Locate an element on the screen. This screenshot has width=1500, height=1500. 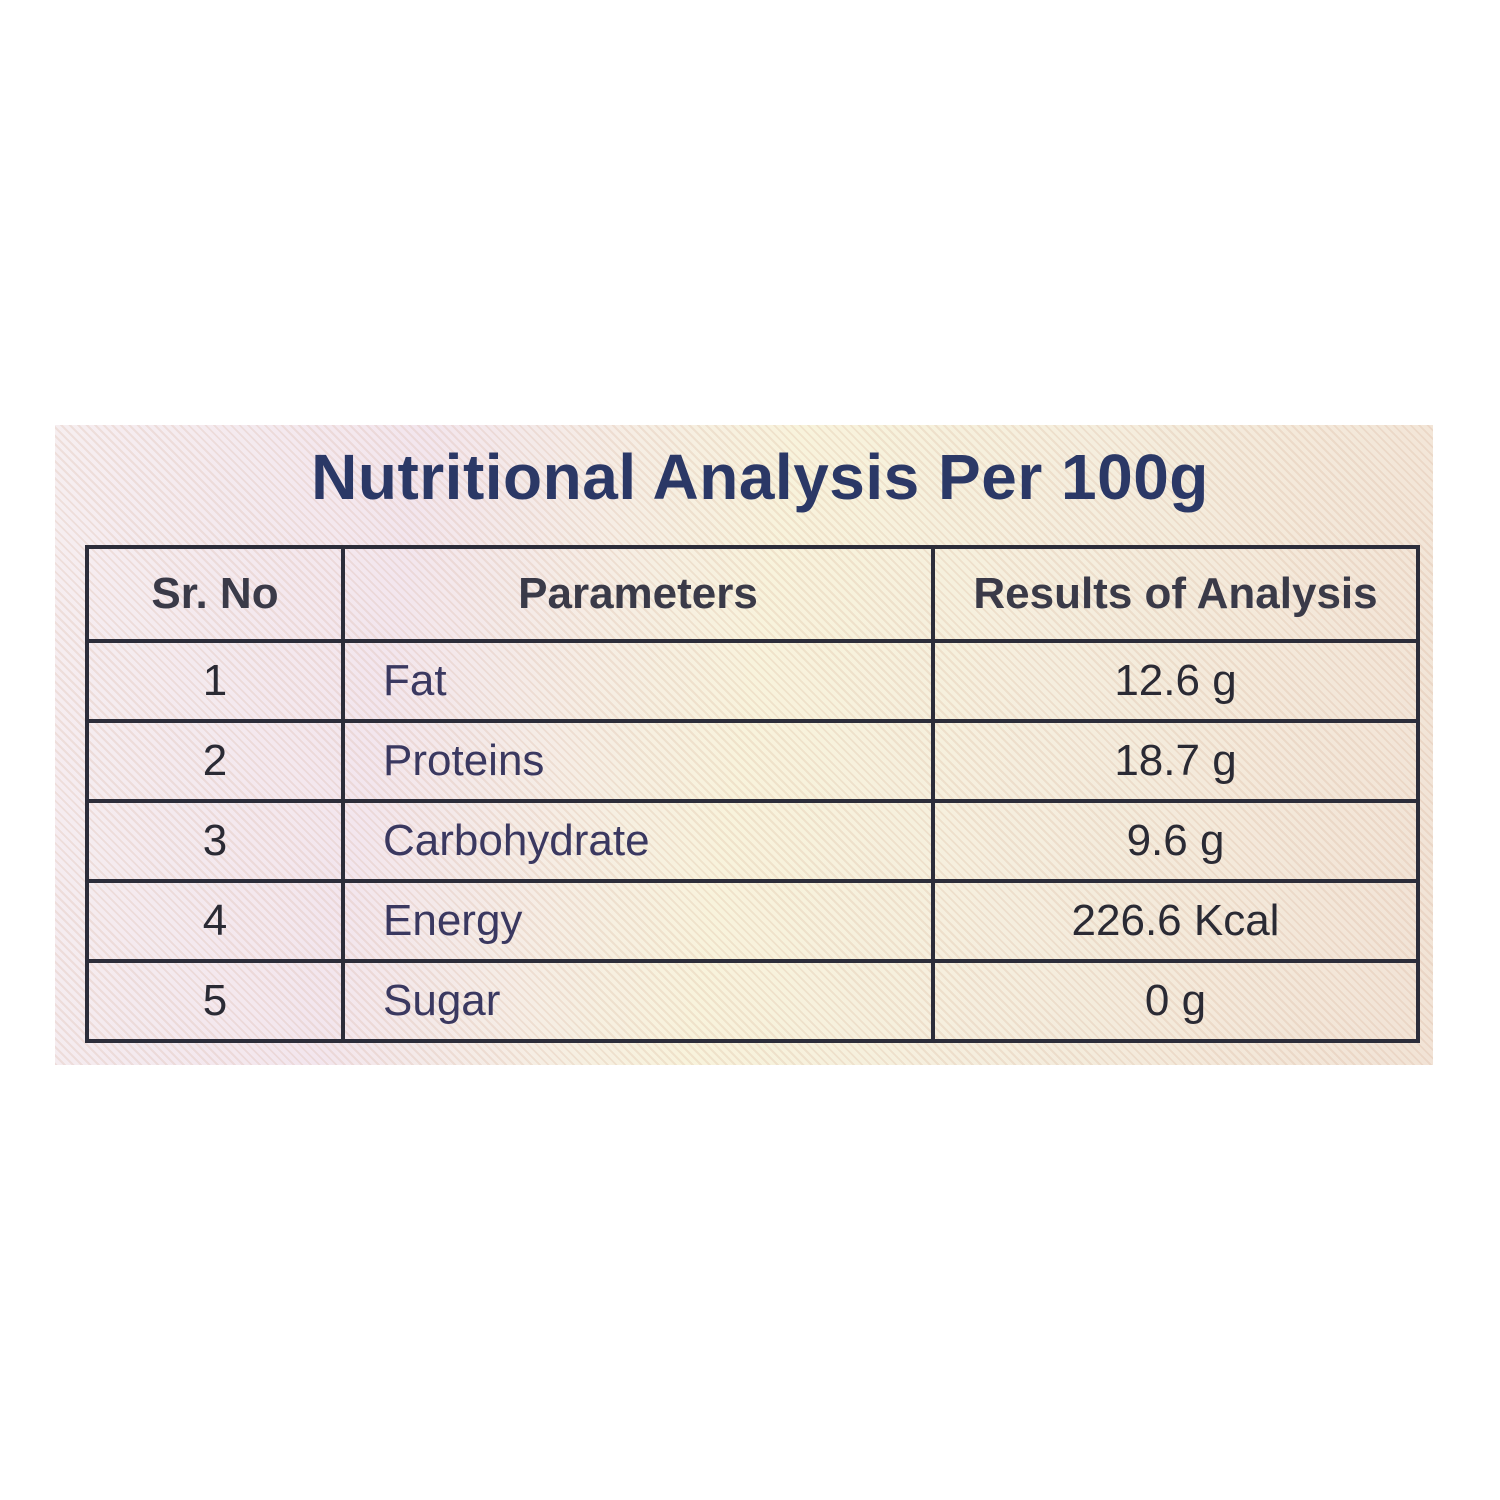
result: 12.6 g is located at coordinates (1175, 681).